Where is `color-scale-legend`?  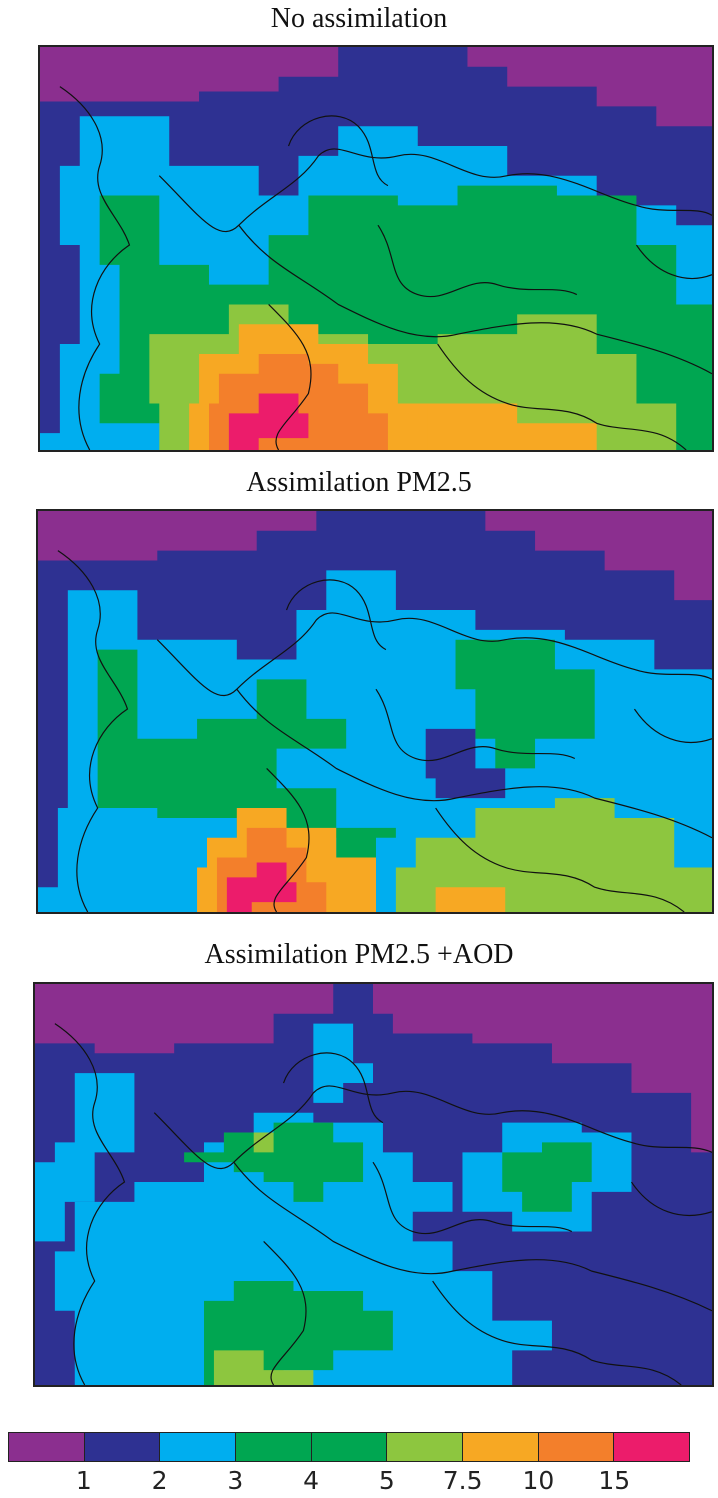
color-scale-legend is located at coordinates (349, 1447).